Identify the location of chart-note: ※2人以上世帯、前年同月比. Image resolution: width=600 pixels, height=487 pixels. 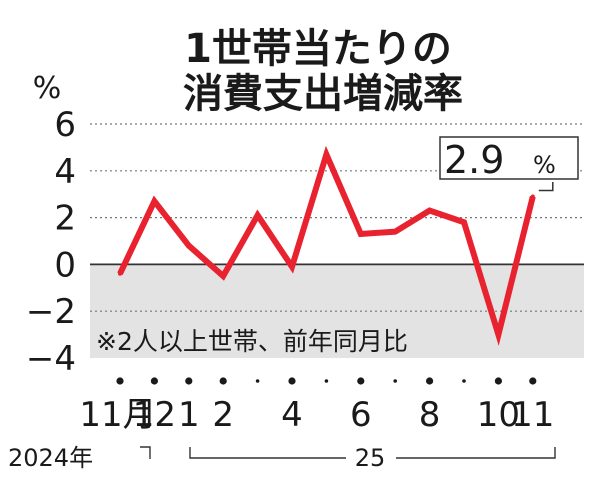
(252, 341).